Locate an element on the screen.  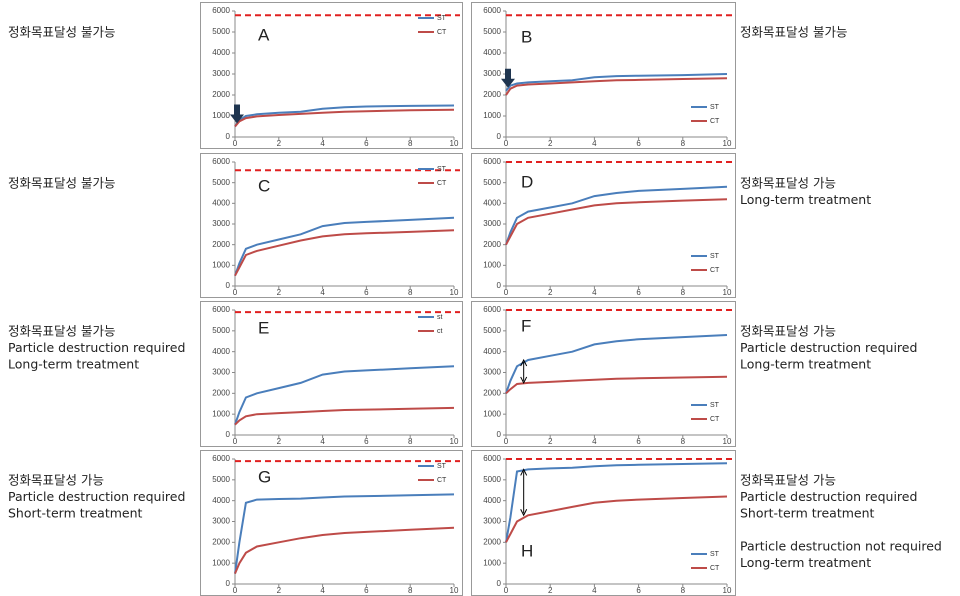
arrow is located at coordinates (237, 114).